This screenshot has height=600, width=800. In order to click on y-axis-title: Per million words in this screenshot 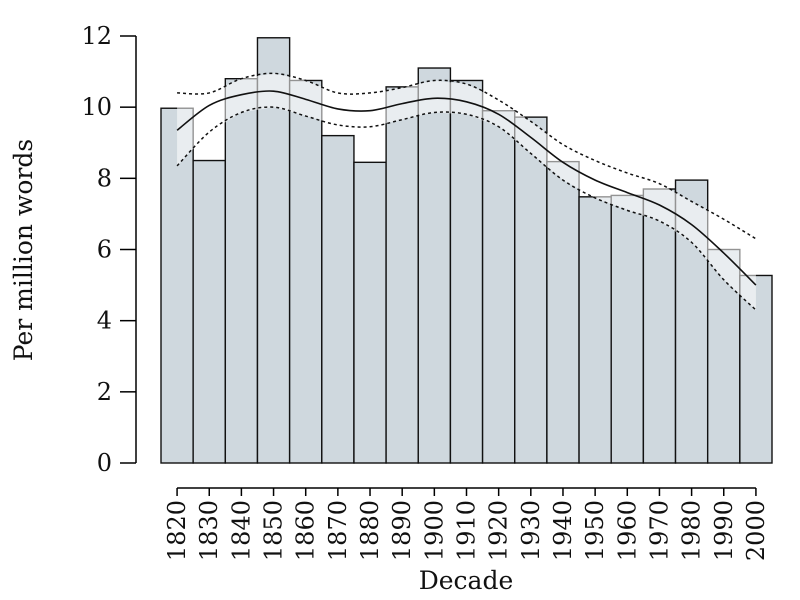, I will do `click(23, 250)`.